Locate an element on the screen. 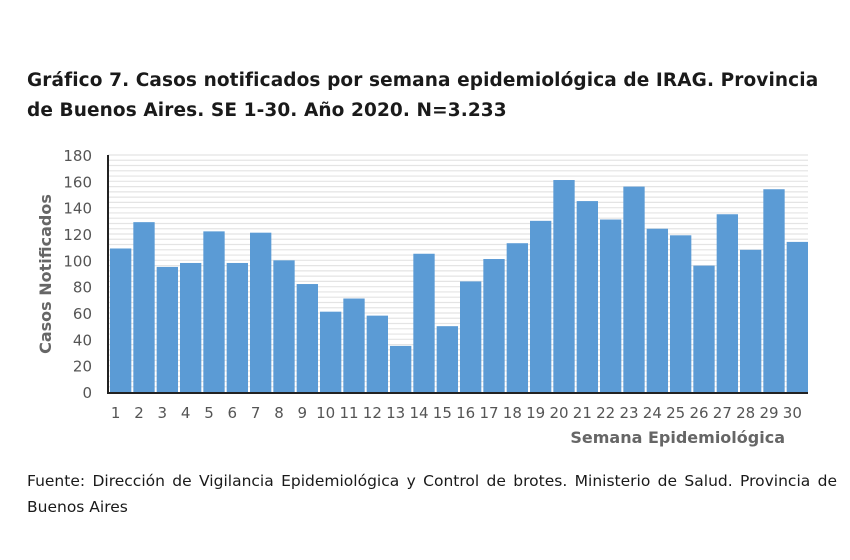  x-tick-label: 16 is located at coordinates (465, 413).